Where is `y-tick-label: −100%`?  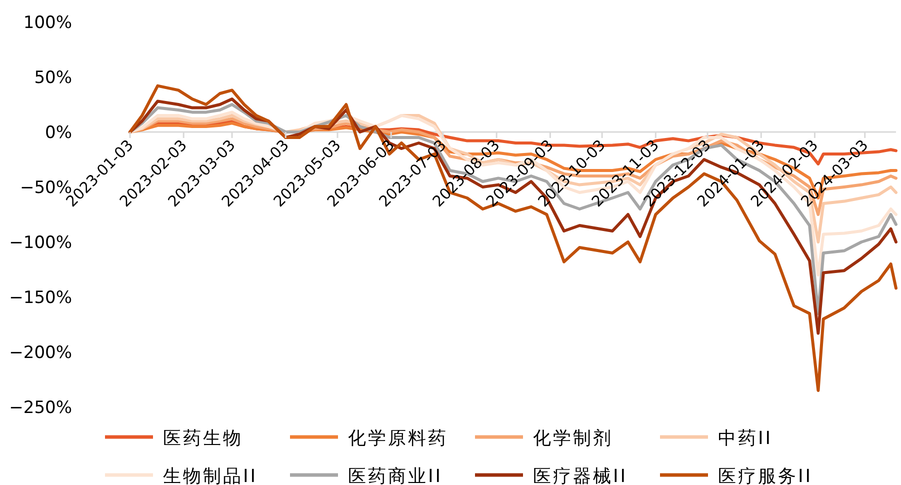 y-tick-label: −100% is located at coordinates (40, 243).